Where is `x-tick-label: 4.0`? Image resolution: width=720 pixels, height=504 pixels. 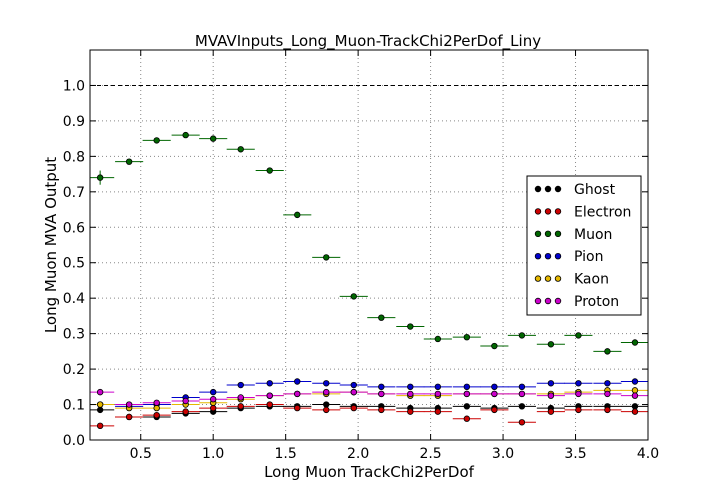 x-tick-label: 4.0 is located at coordinates (648, 454).